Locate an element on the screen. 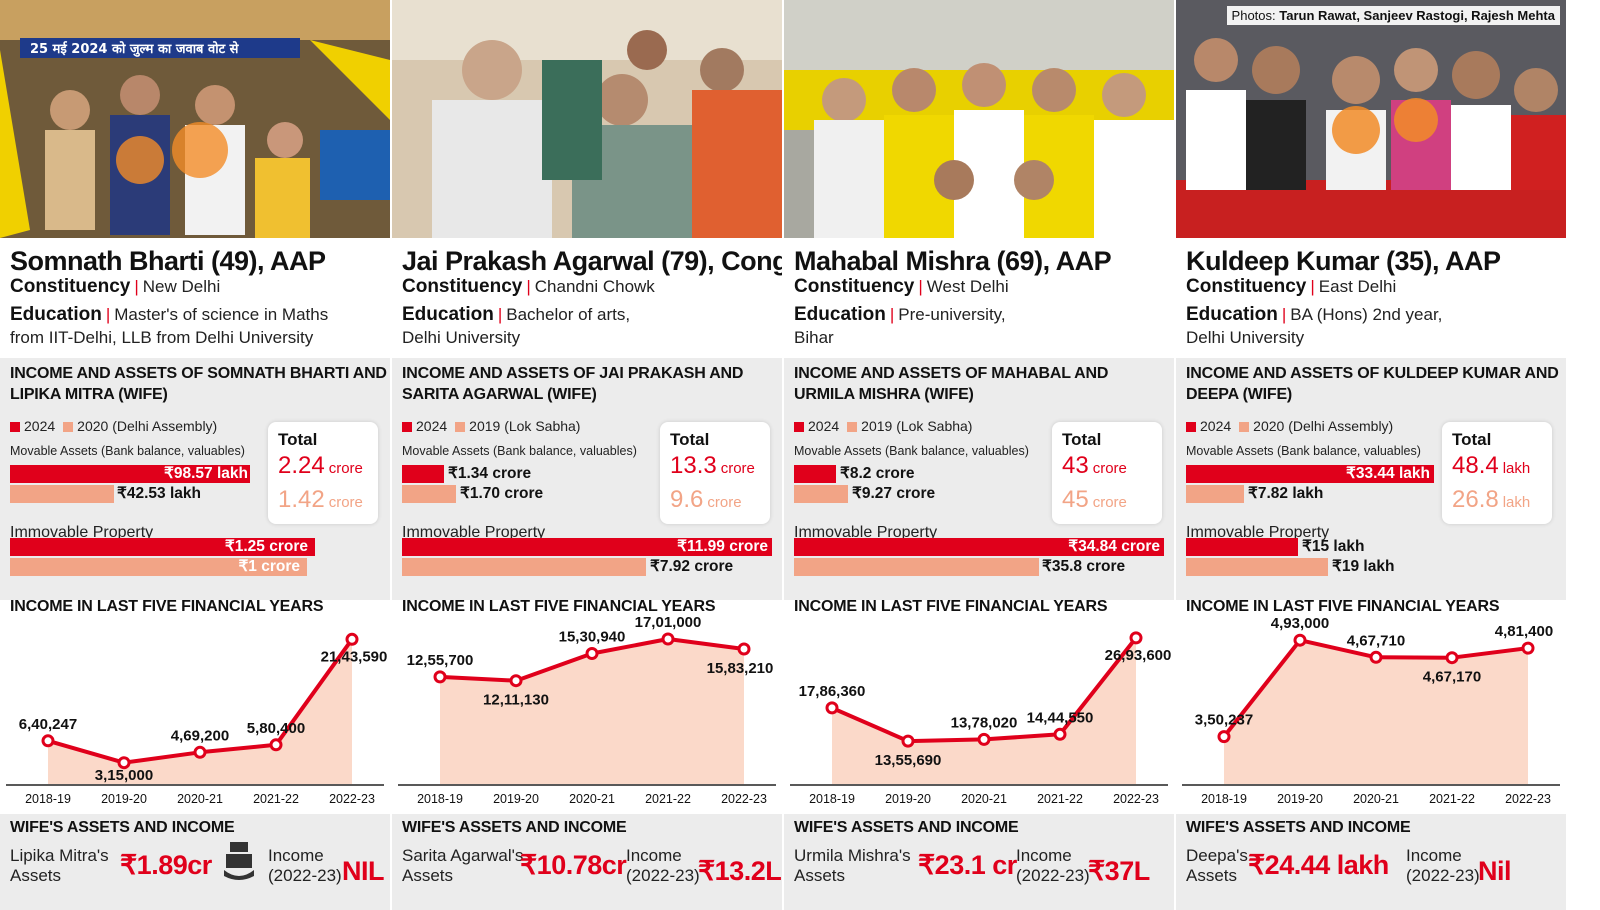 Image resolution: width=1600 pixels, height=910 pixels. candidate-photo: 25 मई 2024 को जुल्म का जवाब वोट से is located at coordinates (195, 119).